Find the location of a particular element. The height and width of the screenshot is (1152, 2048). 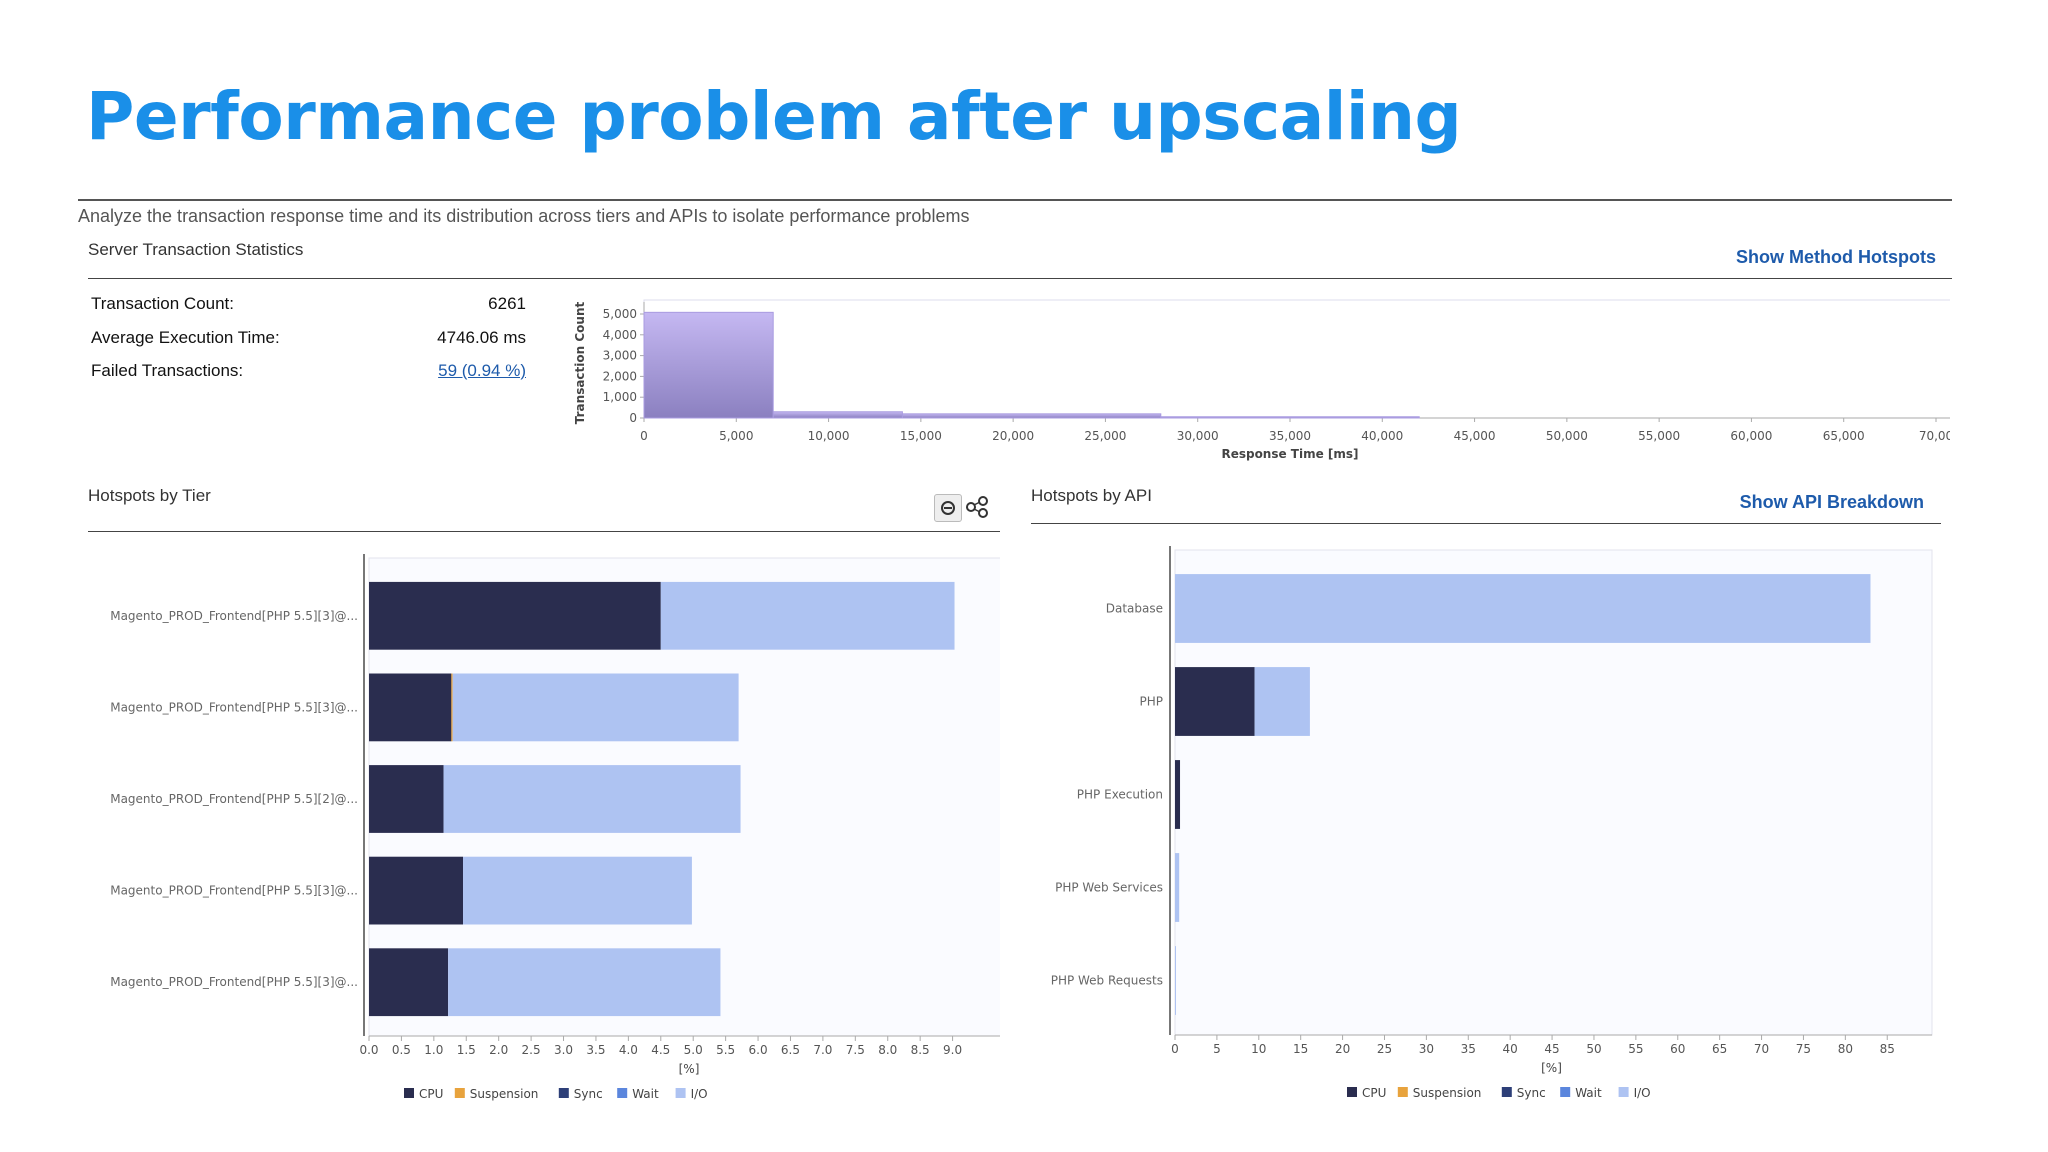

x-tick-label: 50 is located at coordinates (1593, 1049).